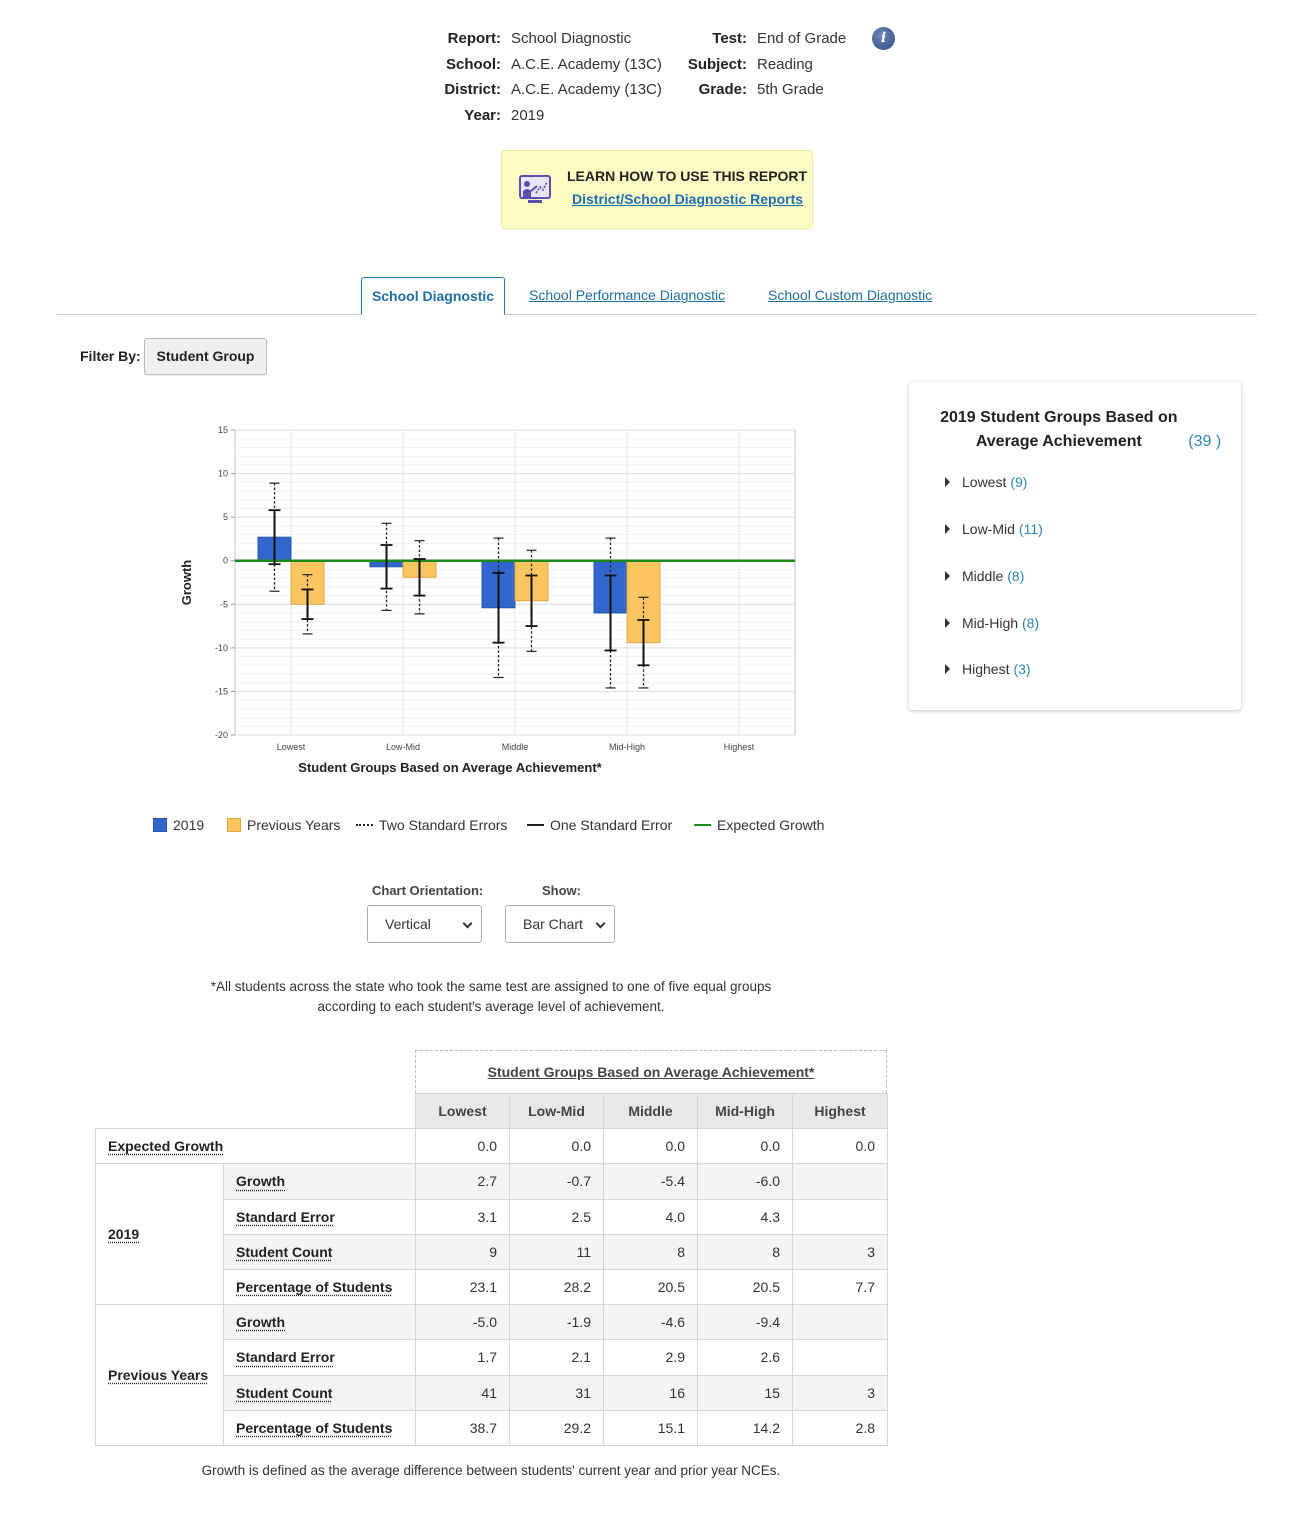 Image resolution: width=1314 pixels, height=1535 pixels. I want to click on panel-title-count: (39 ), so click(1205, 441).